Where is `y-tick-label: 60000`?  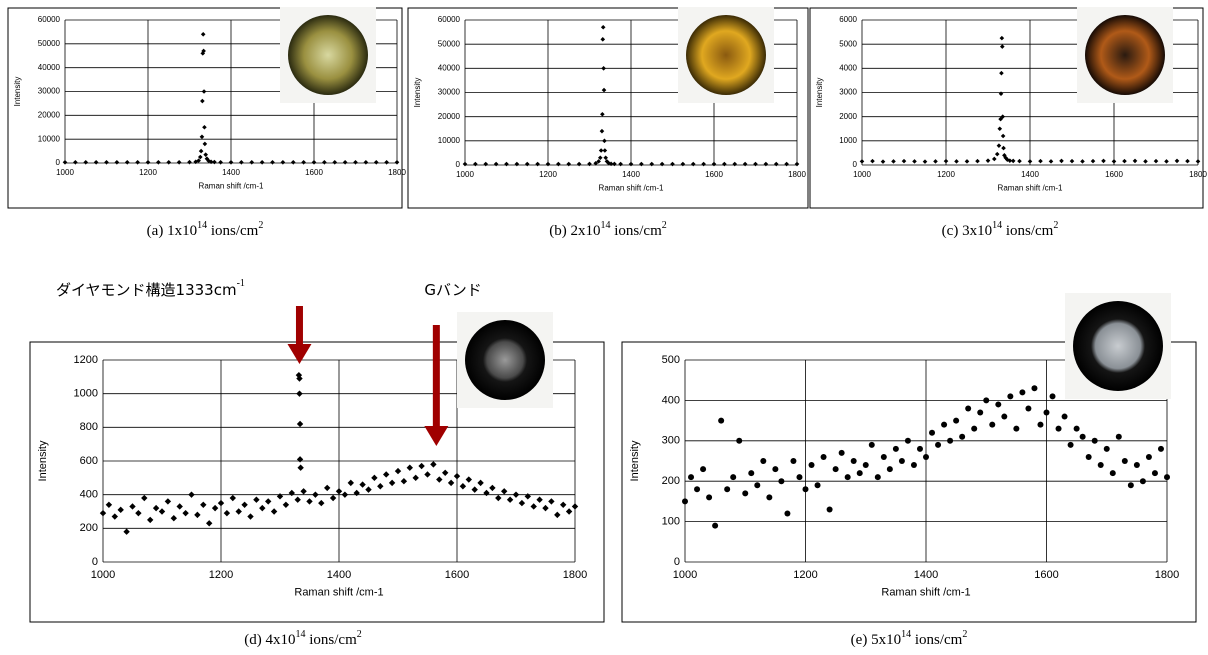
y-tick-label: 60000 is located at coordinates (49, 19).